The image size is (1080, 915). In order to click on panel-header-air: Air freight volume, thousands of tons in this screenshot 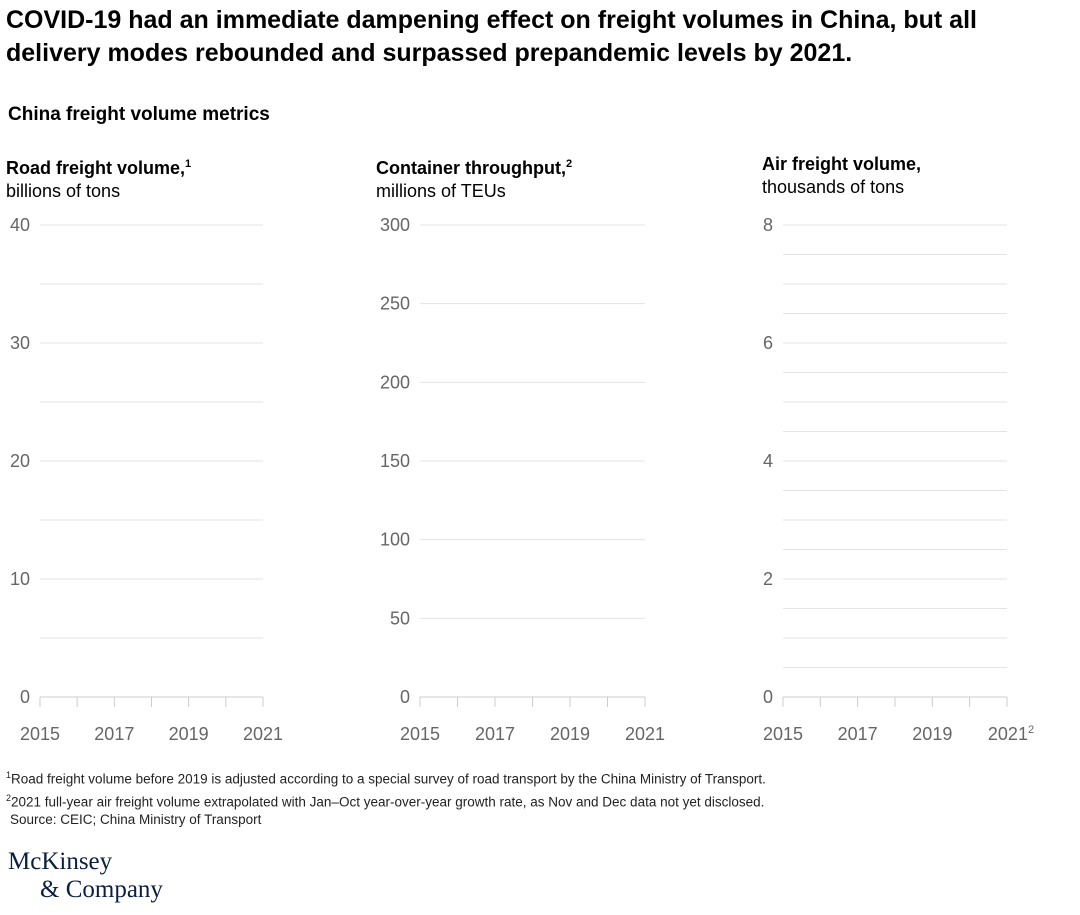, I will do `click(841, 176)`.